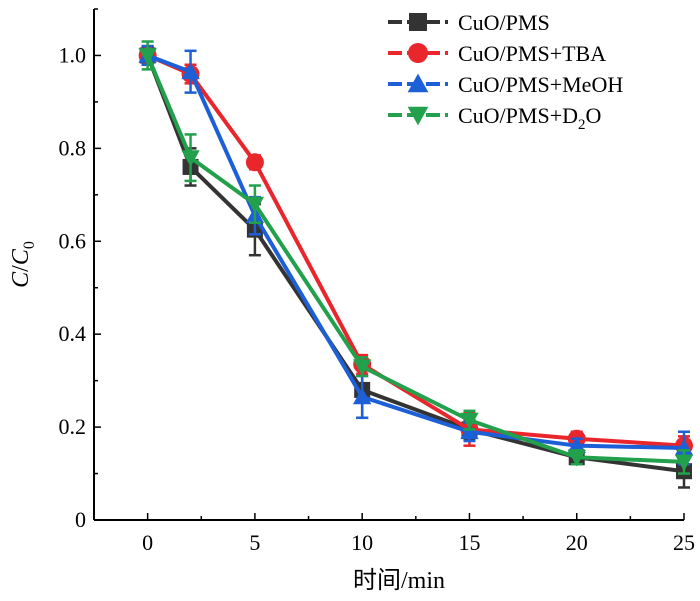 This screenshot has height=601, width=700. What do you see at coordinates (684, 542) in the screenshot?
I see `x-tick-label: 25` at bounding box center [684, 542].